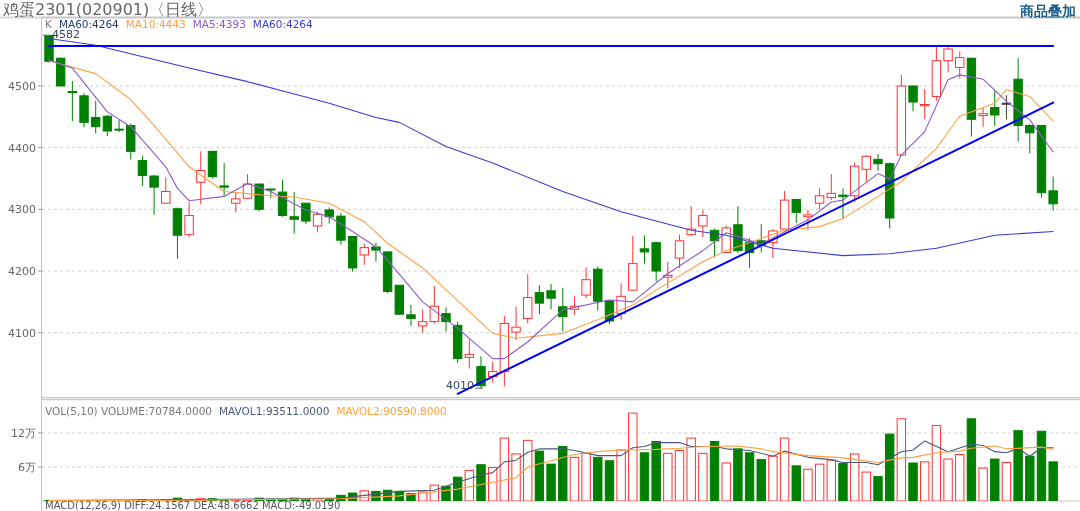 This screenshot has width=1080, height=511. Describe the element at coordinates (23, 433) in the screenshot. I see `y-tick-label: 12万` at that location.